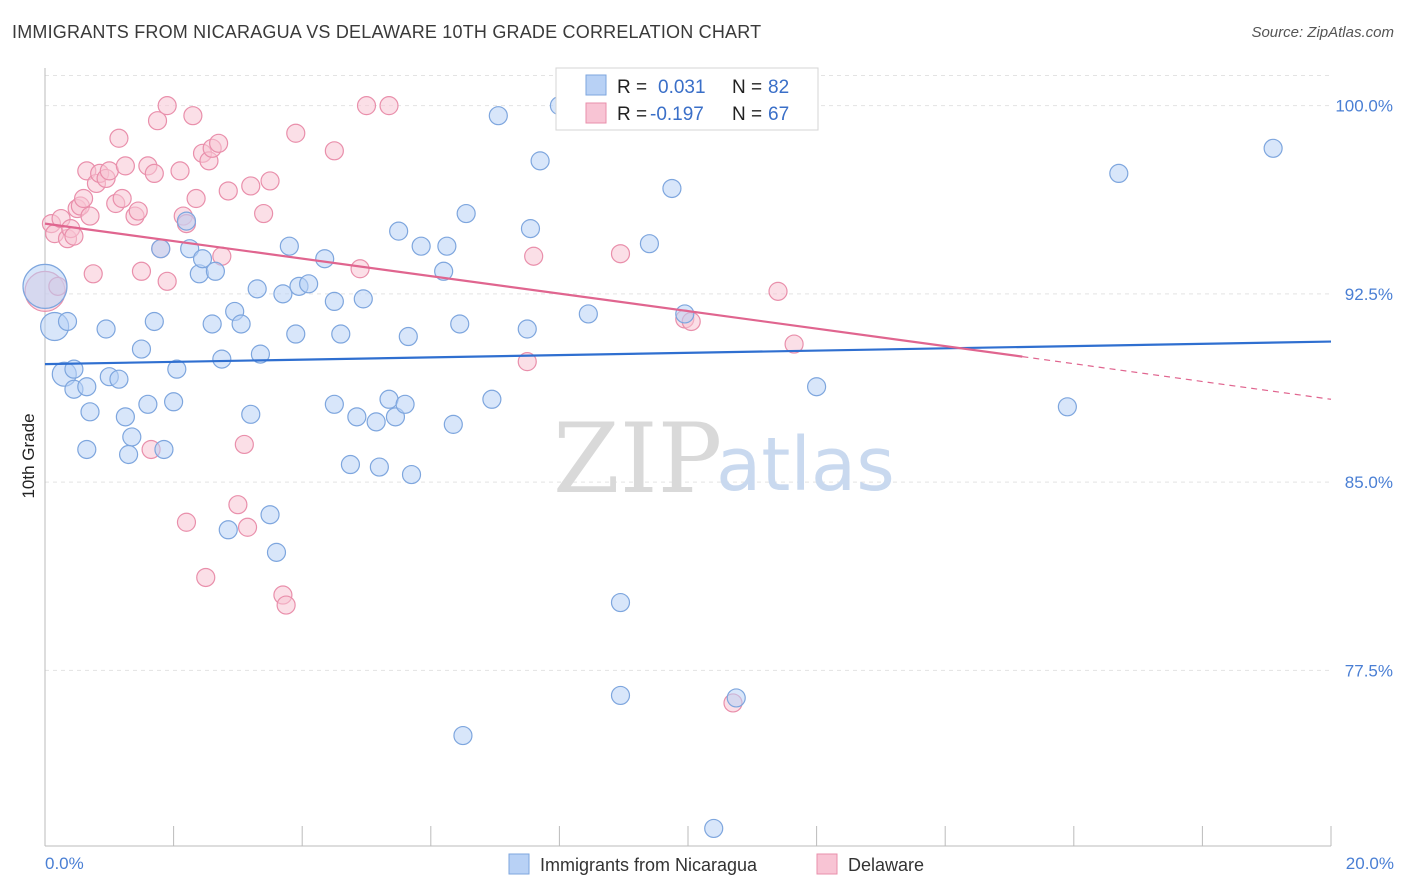  I want to click on legend-swatch-nicaragua, so click(596, 85).